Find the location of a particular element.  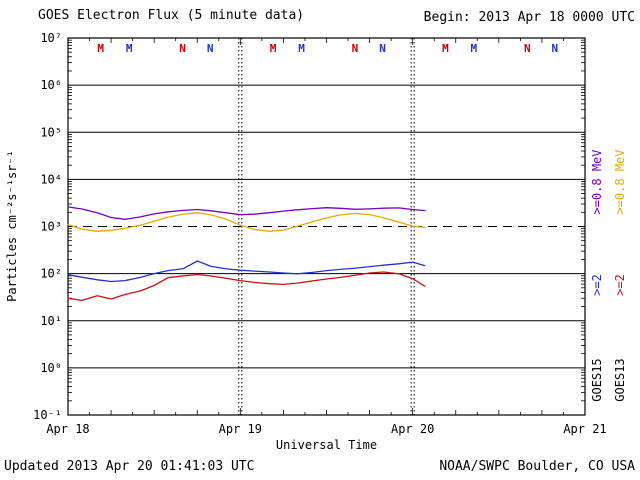

x-tick-label: Apr 20 is located at coordinates (412, 429).